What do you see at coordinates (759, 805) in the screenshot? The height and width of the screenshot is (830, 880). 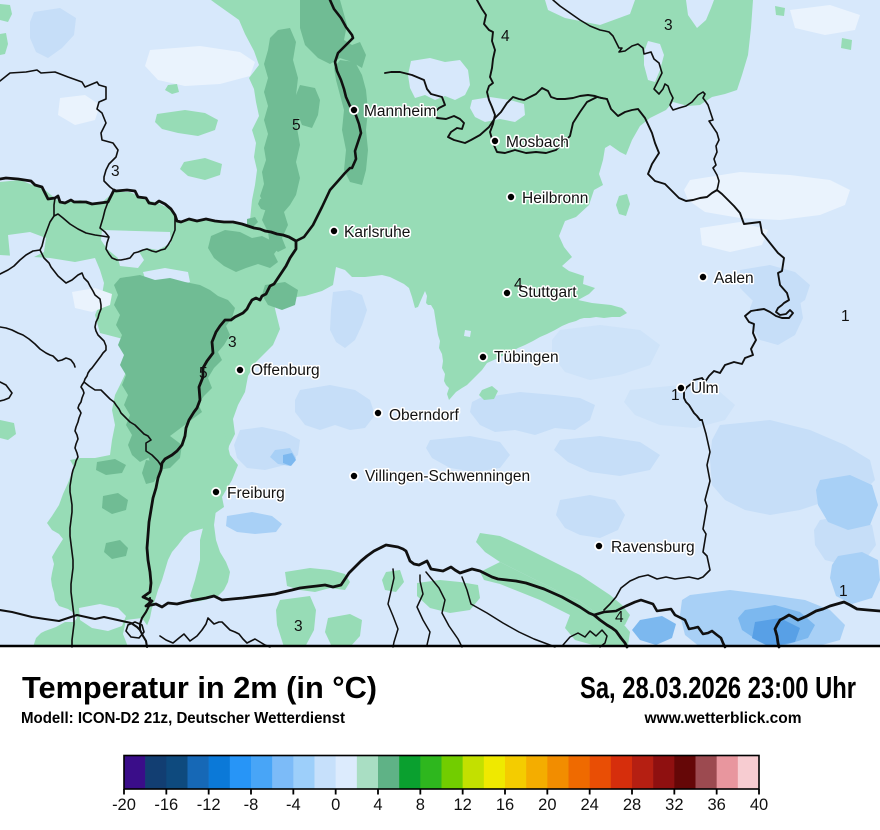 I see `svg-text: 40` at bounding box center [759, 805].